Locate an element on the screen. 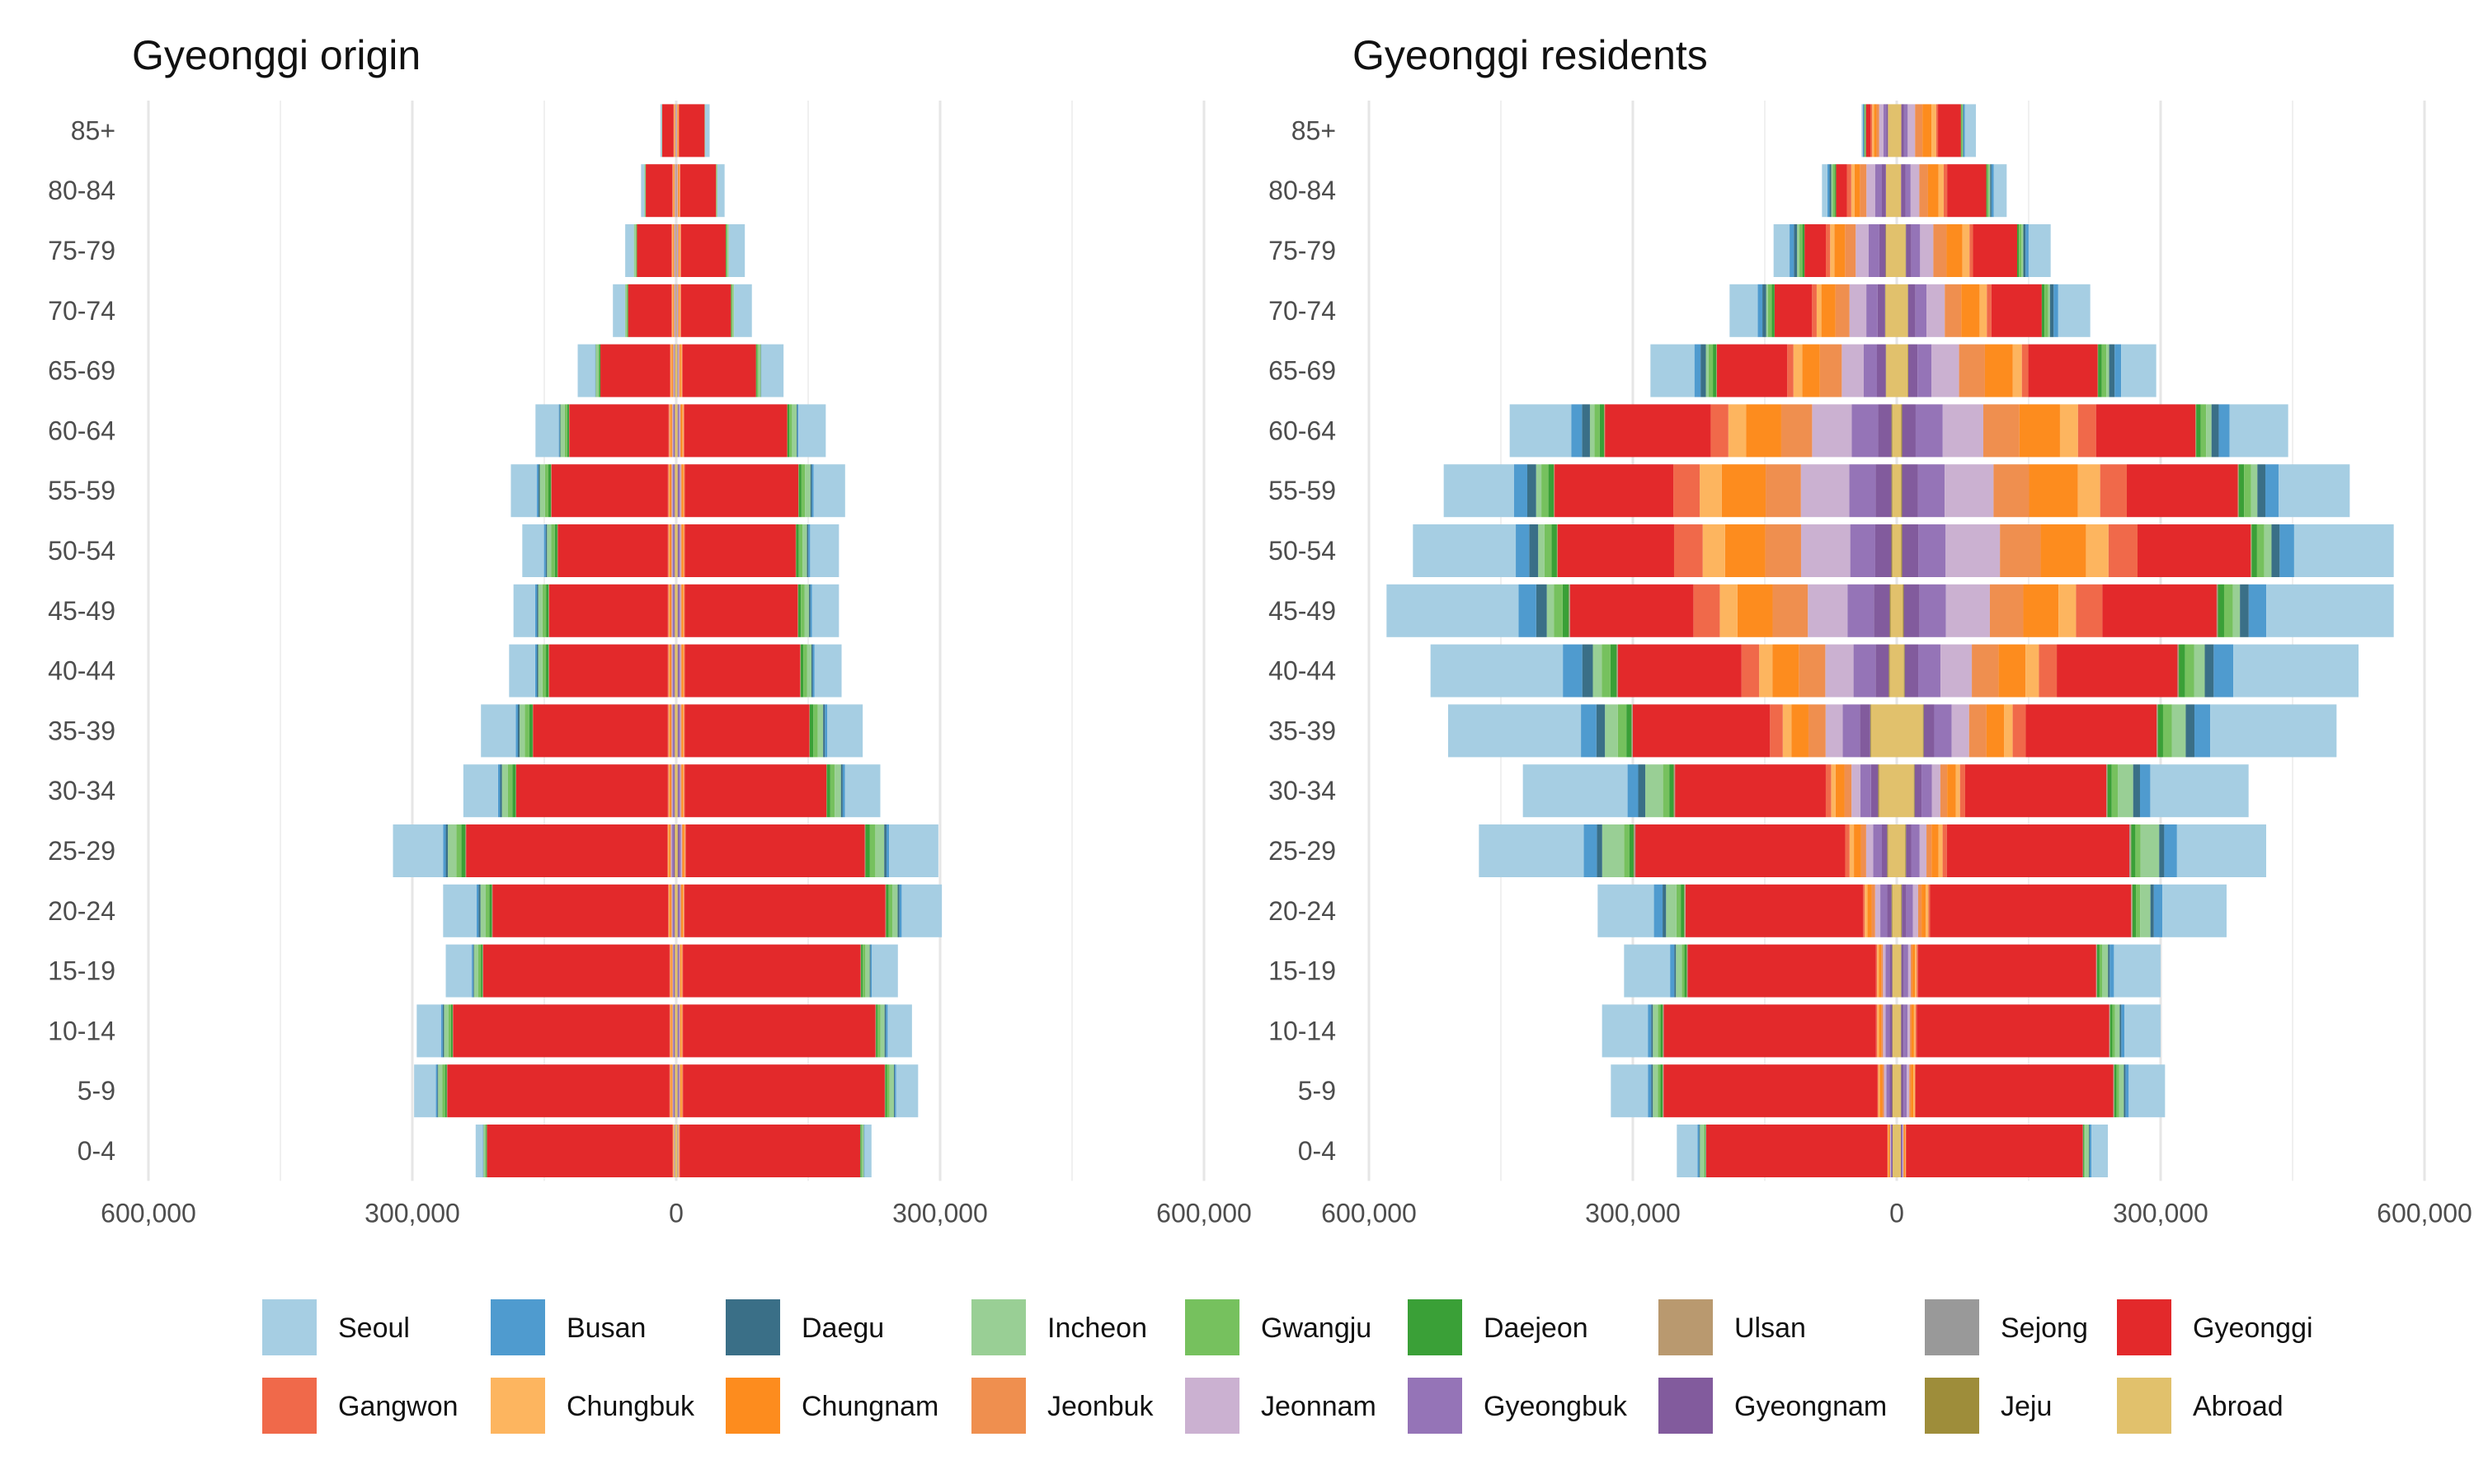 This screenshot has width=2474, height=1484. legend-swatch-gyeongbuk is located at coordinates (1435, 1406).